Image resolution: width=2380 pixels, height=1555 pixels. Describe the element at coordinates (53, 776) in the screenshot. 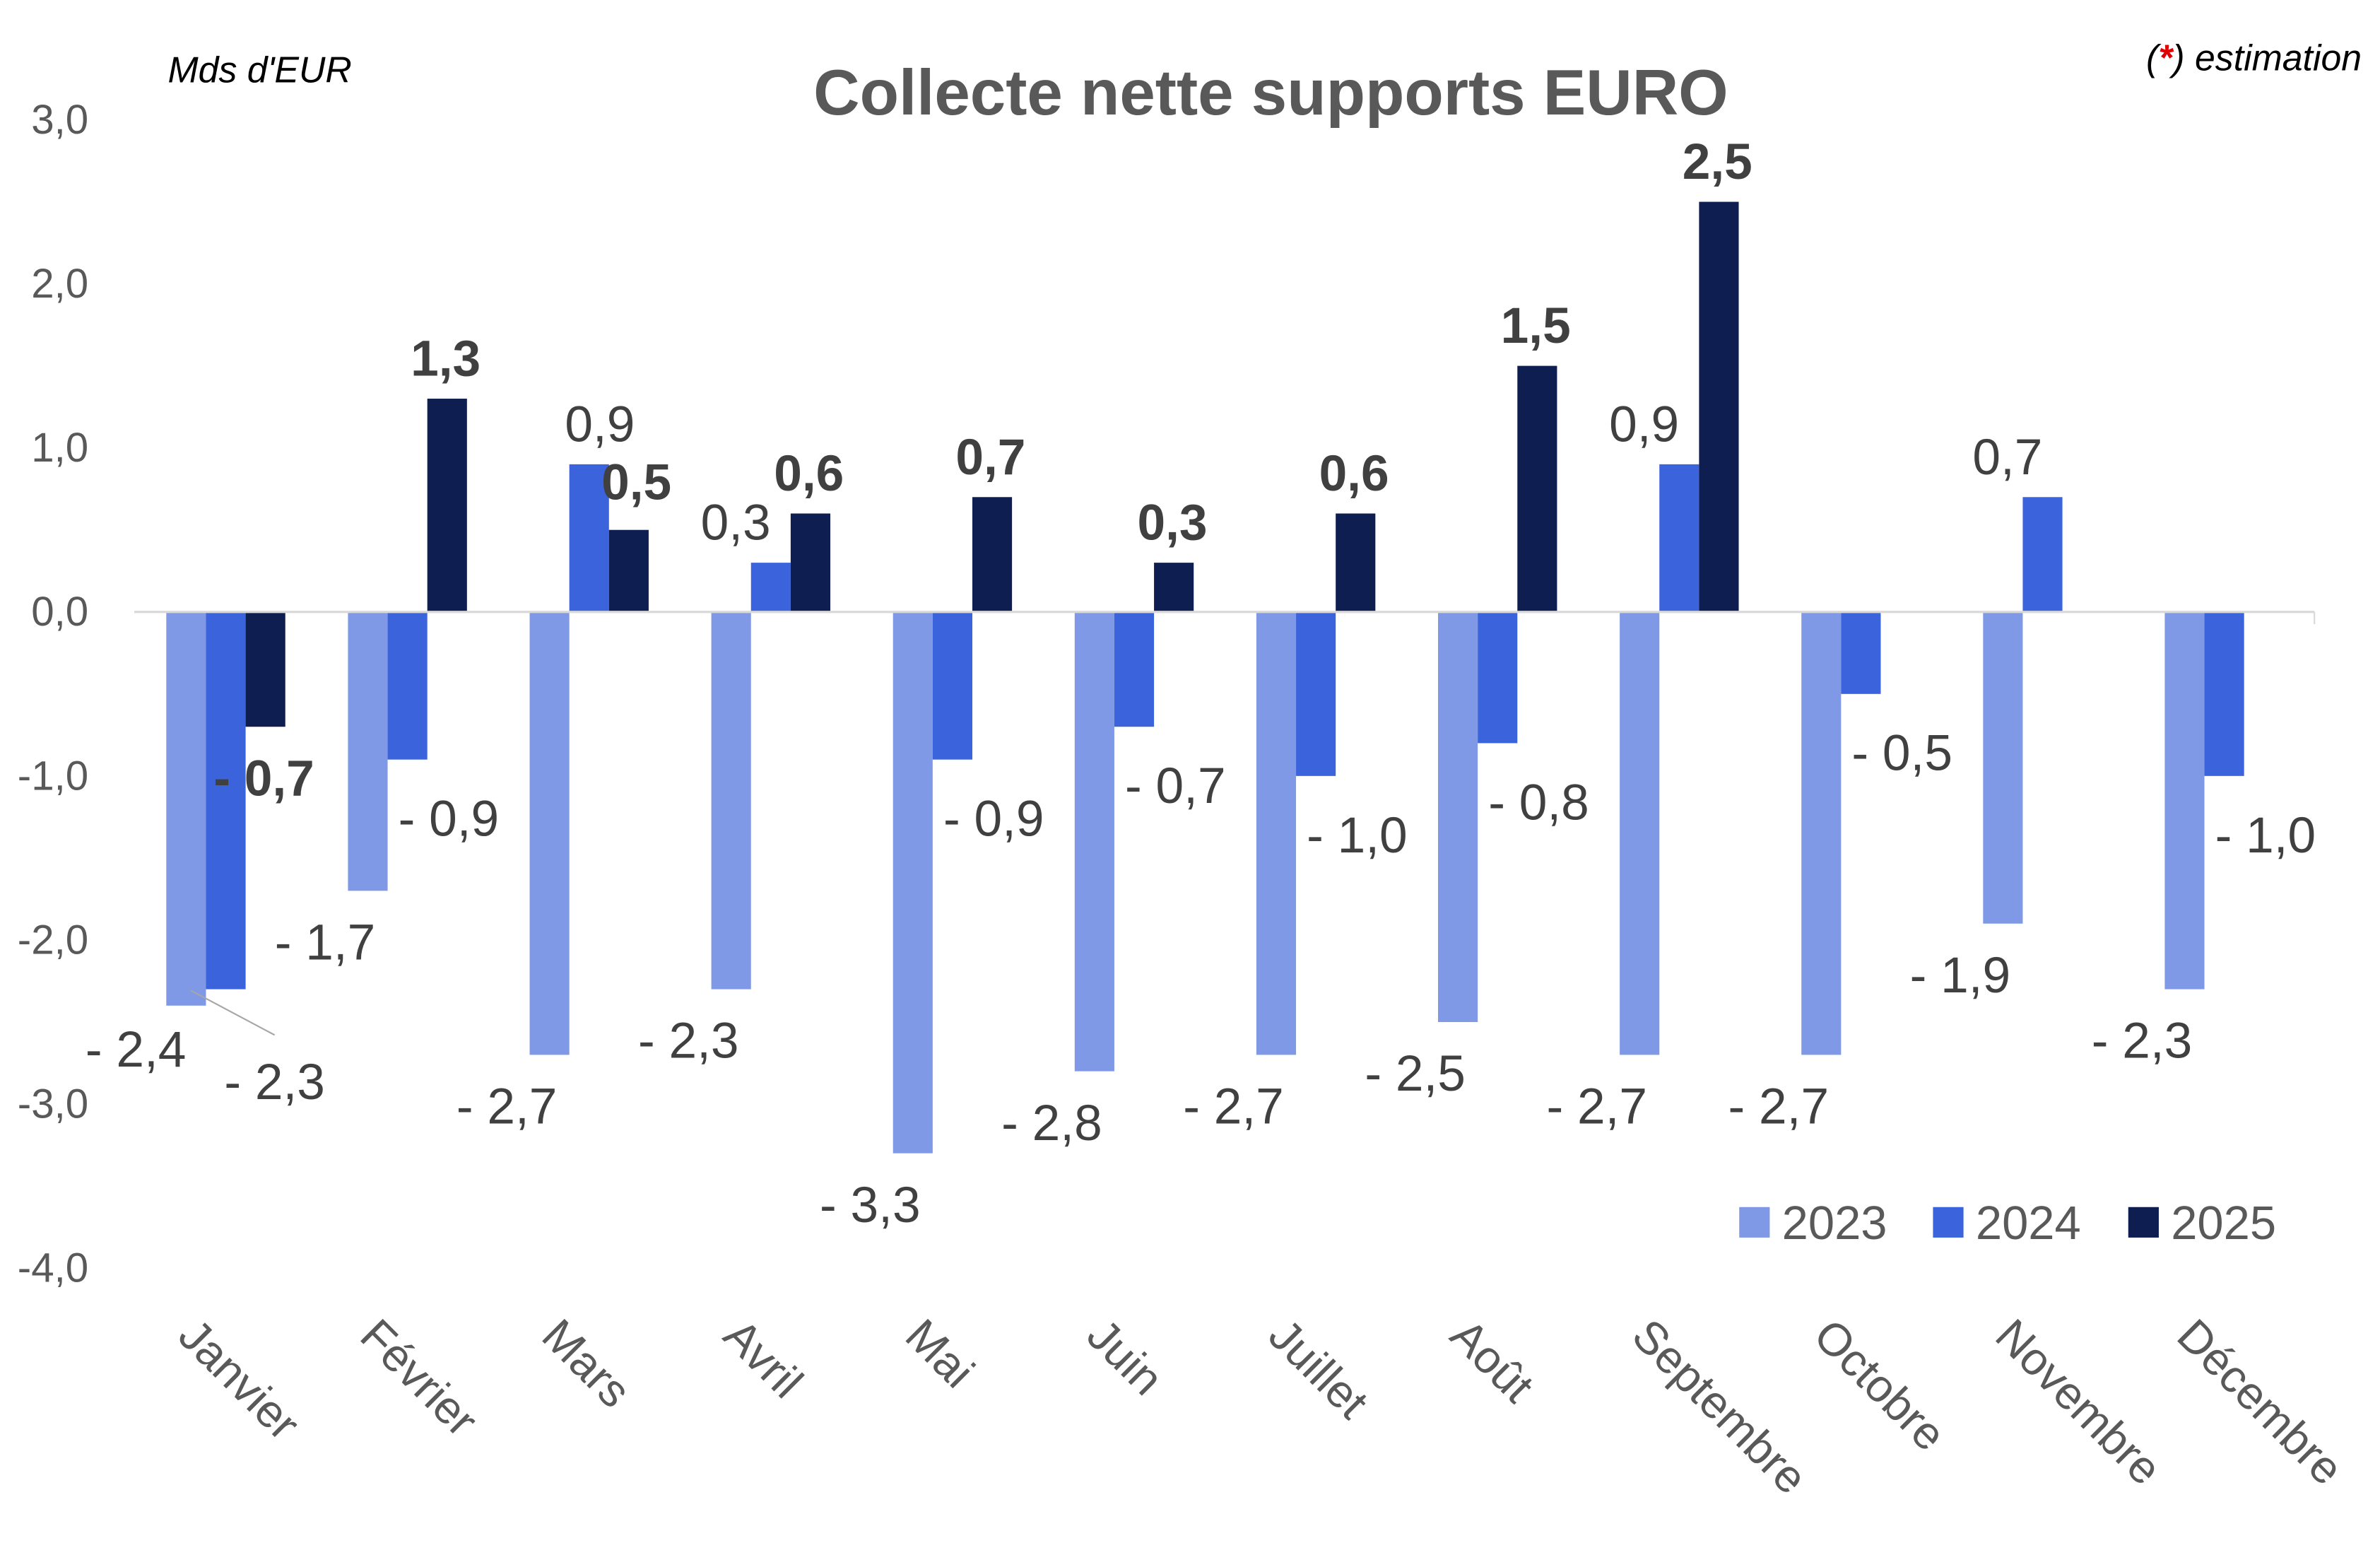

I see `y-tick-label: -1,0` at that location.